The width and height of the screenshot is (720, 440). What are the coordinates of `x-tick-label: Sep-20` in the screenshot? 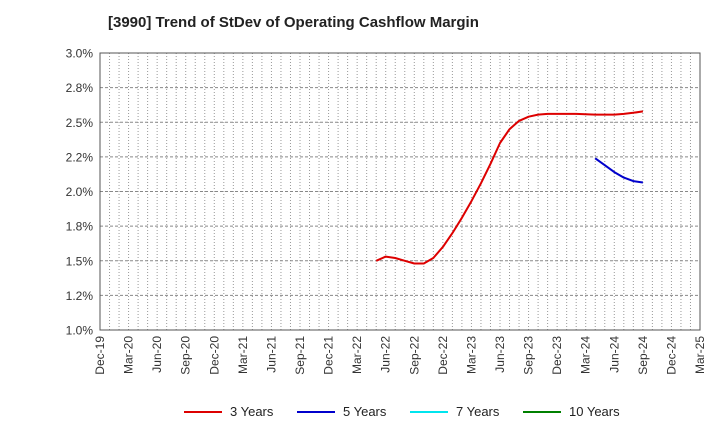 It's located at (186, 355).